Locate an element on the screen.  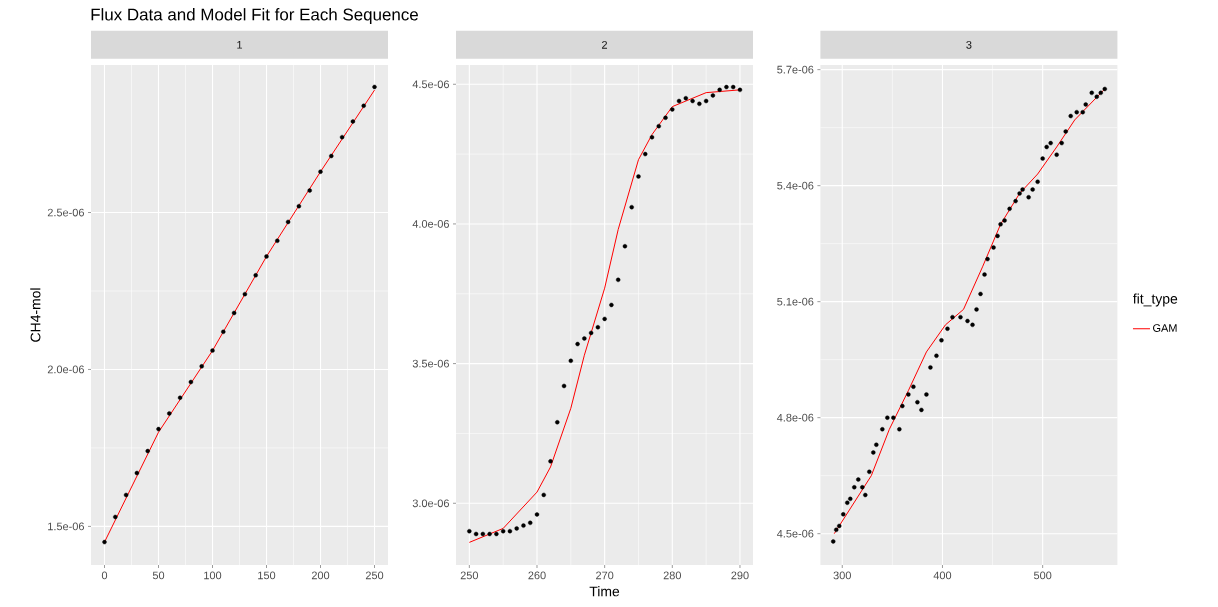
x-tick-label: 290 is located at coordinates (740, 575).